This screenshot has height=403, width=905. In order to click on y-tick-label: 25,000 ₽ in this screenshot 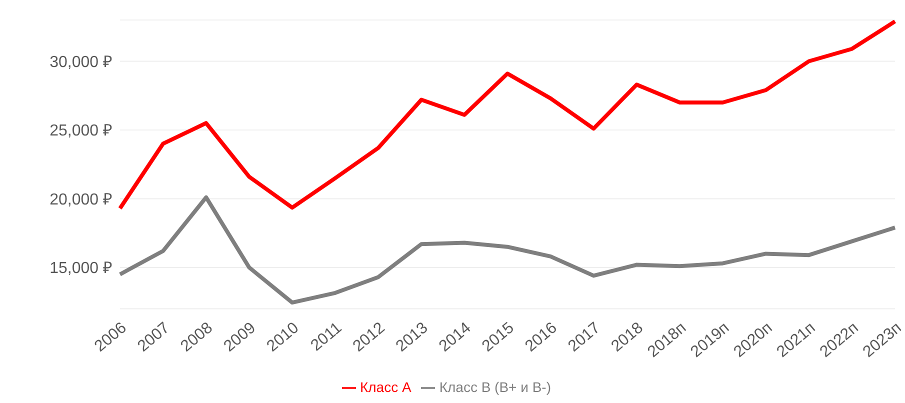, I will do `click(81, 131)`.